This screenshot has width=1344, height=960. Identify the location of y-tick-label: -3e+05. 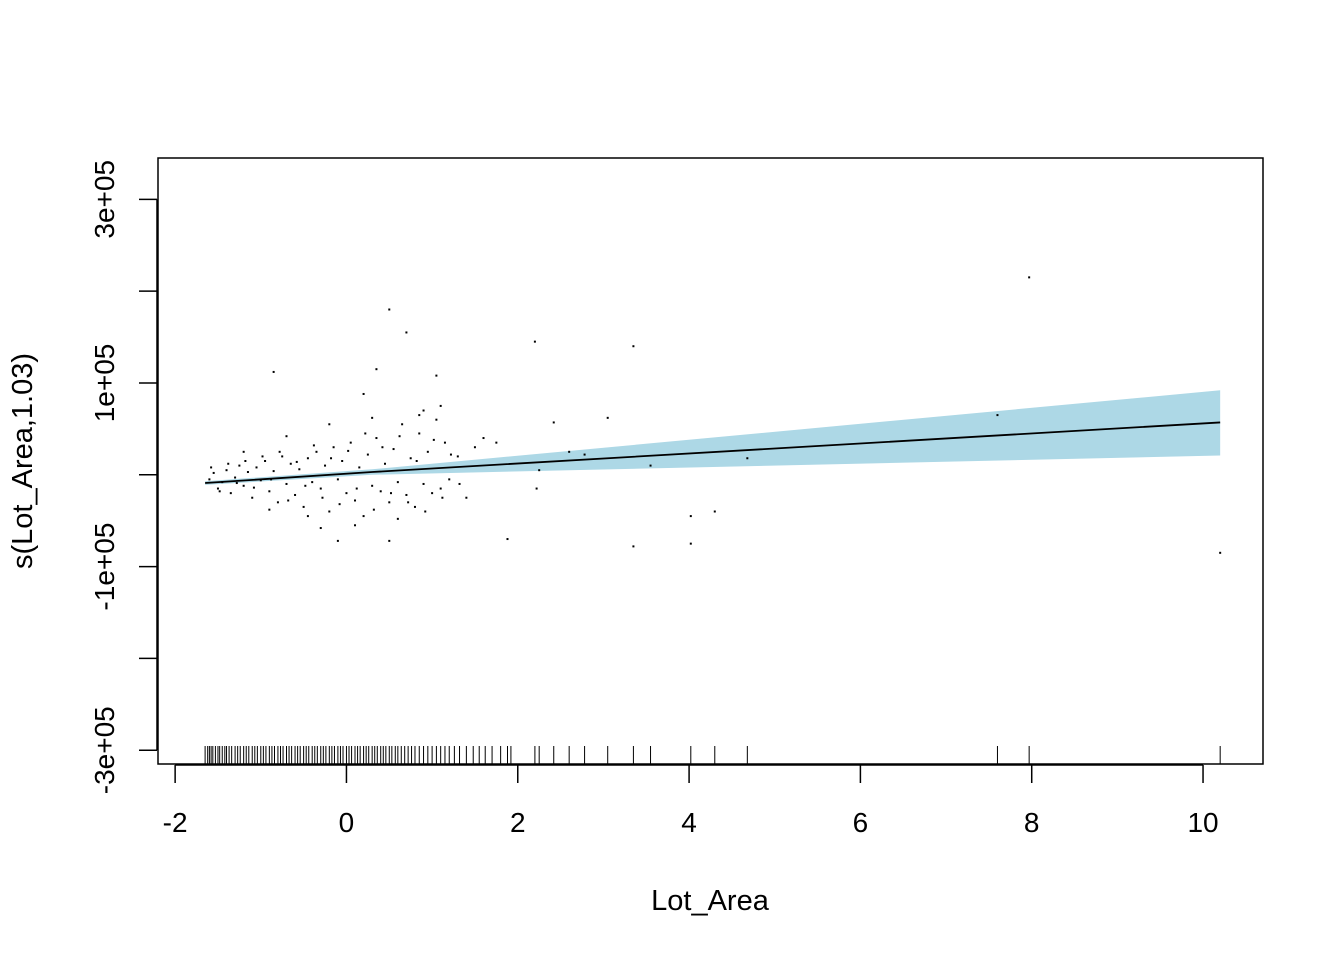
(104, 750).